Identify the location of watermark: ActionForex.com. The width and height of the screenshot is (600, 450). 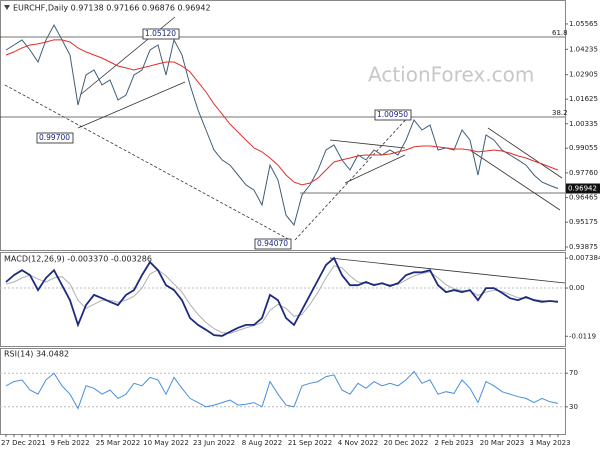
(451, 75).